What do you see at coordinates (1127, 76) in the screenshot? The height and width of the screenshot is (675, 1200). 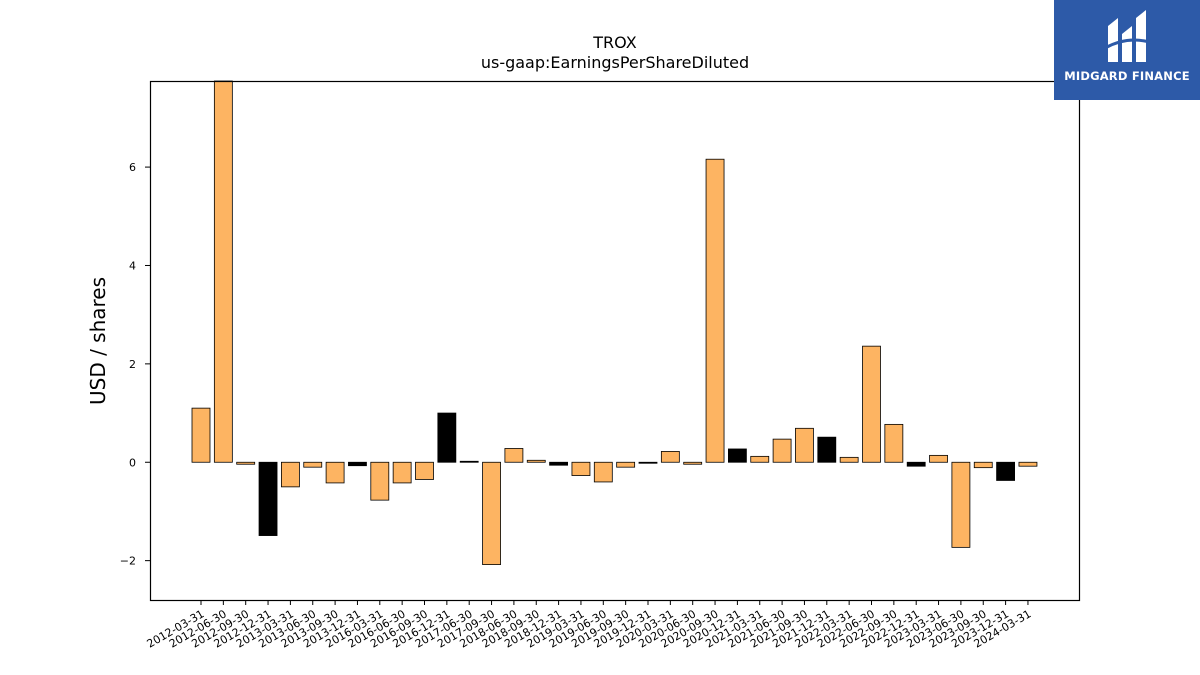 I see `brand-name: MIDGARD FINANCE` at bounding box center [1127, 76].